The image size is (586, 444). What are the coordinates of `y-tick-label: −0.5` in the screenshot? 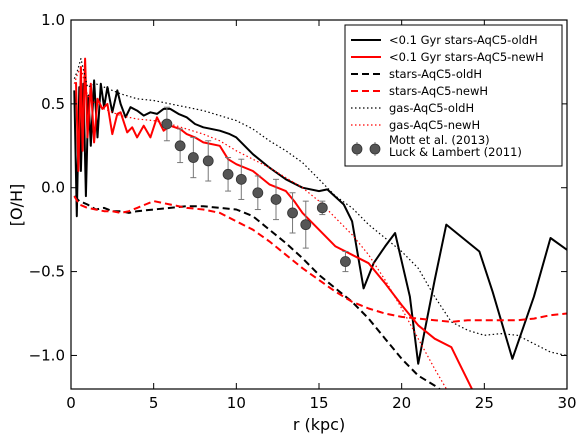 It's located at (47, 272).